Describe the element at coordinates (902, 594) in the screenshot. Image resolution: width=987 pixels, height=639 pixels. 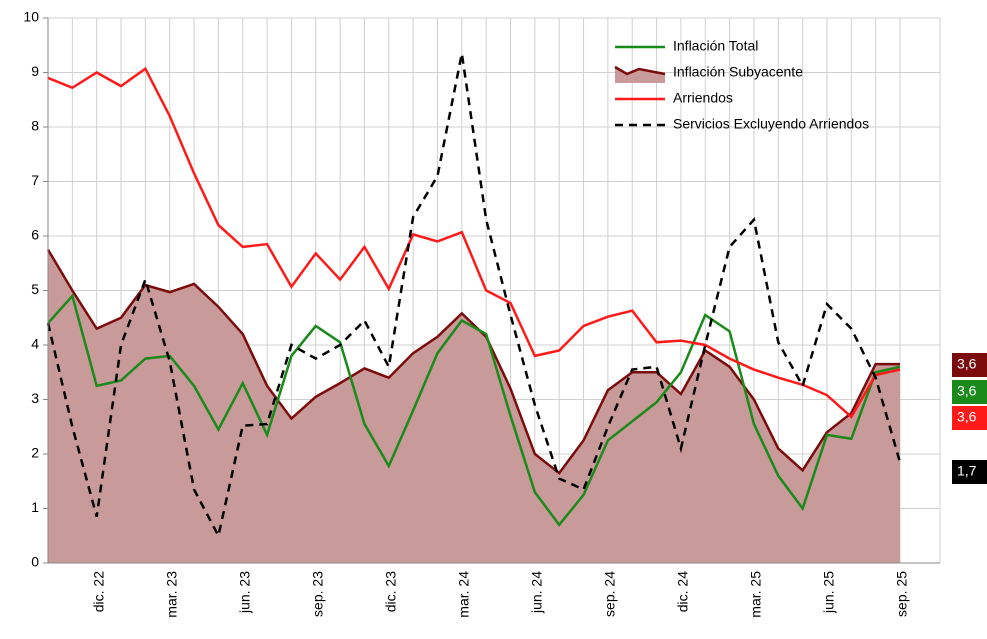
I see `x-tick-label: sep. 25` at that location.